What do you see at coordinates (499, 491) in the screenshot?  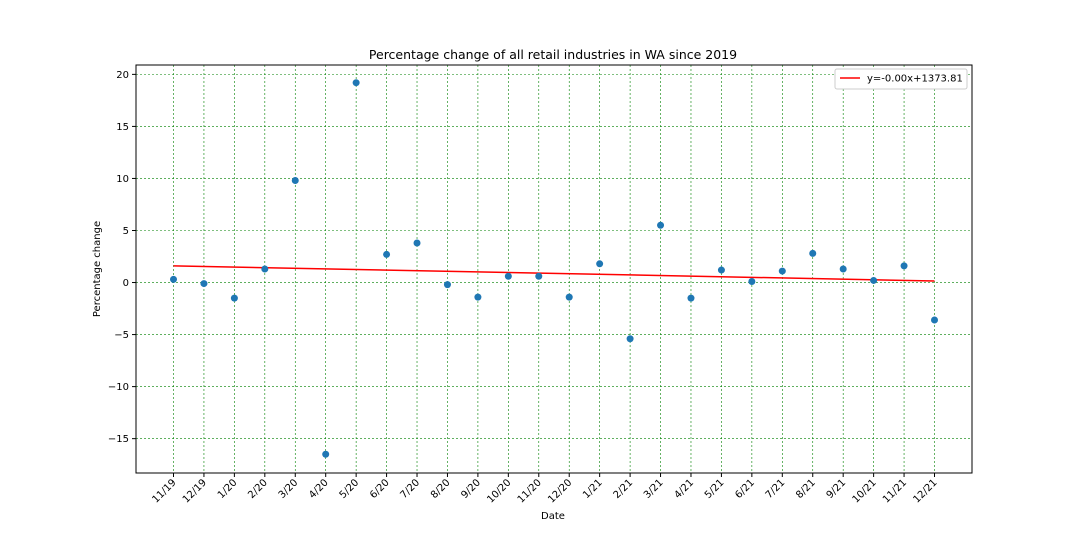 I see `x-tick-label: 10/20` at bounding box center [499, 491].